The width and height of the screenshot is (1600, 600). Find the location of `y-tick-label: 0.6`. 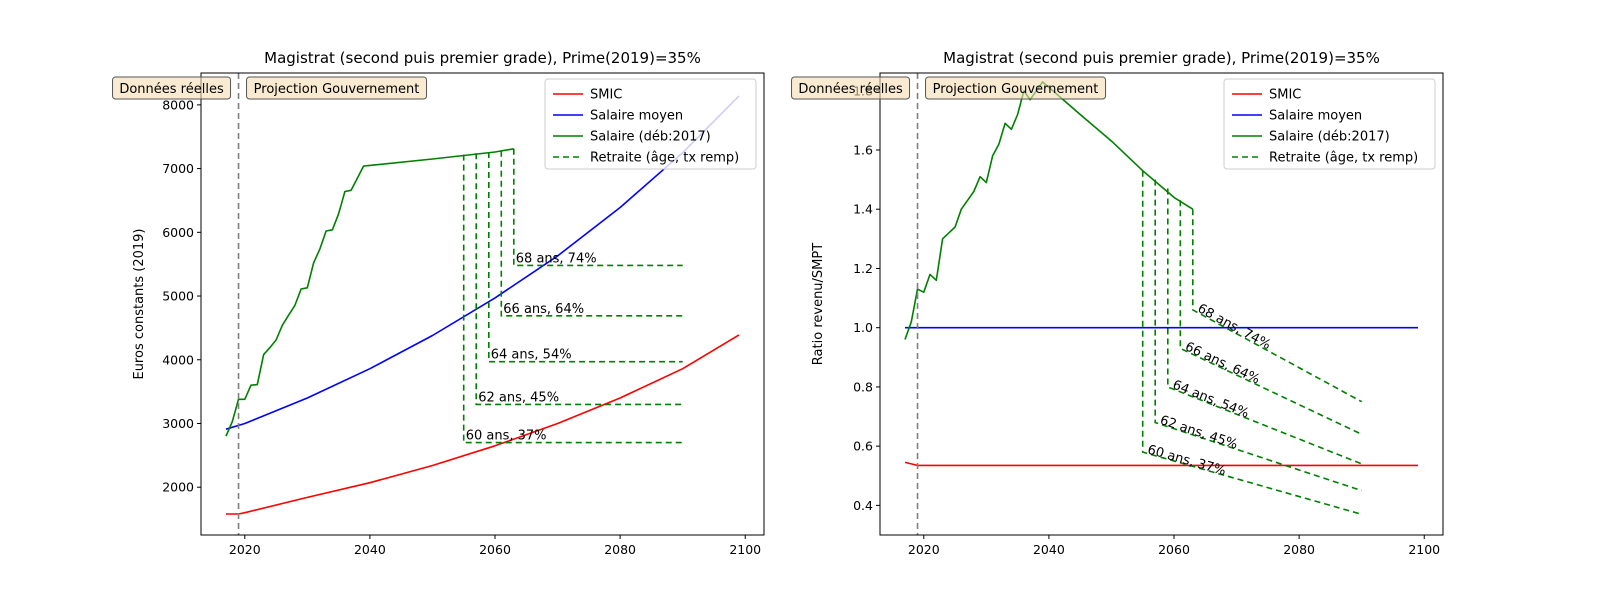

y-tick-label: 0.6 is located at coordinates (863, 446).